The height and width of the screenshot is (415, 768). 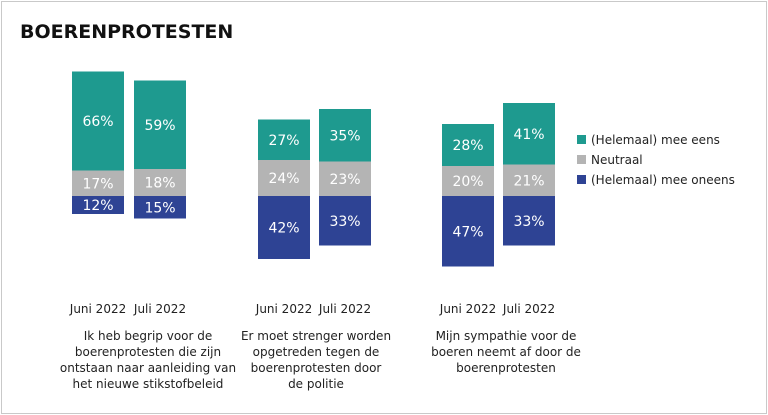 I want to click on data-label-eens: 28%, so click(x=467, y=146).